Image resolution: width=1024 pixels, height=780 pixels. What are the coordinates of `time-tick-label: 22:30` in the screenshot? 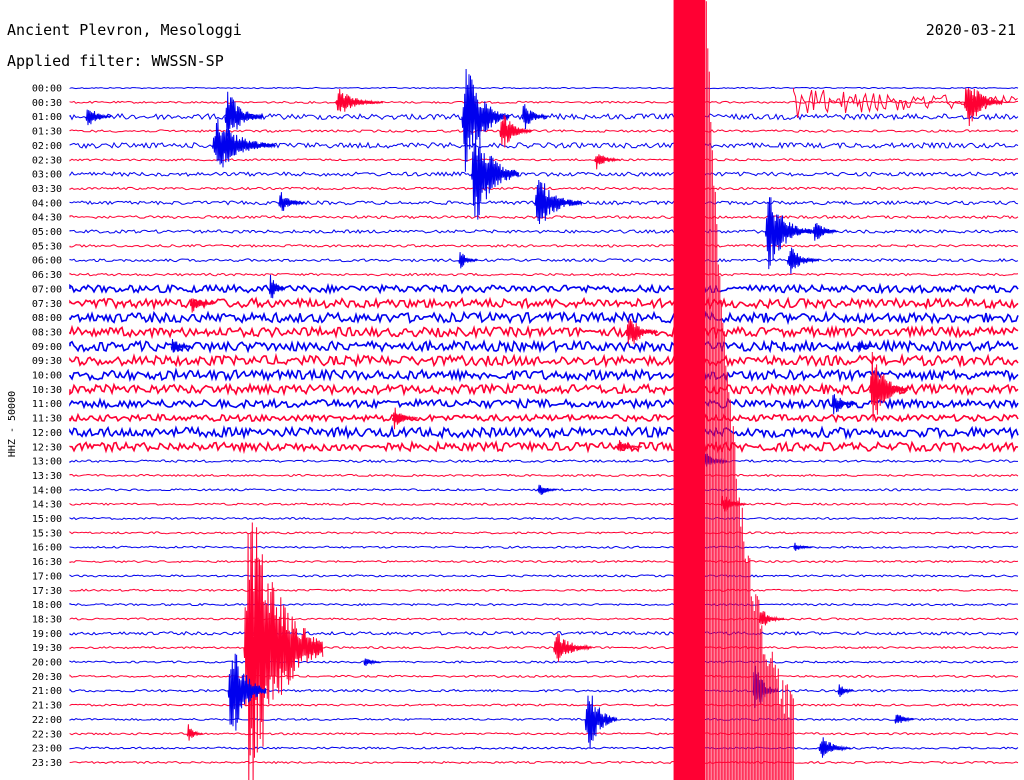 It's located at (47, 734).